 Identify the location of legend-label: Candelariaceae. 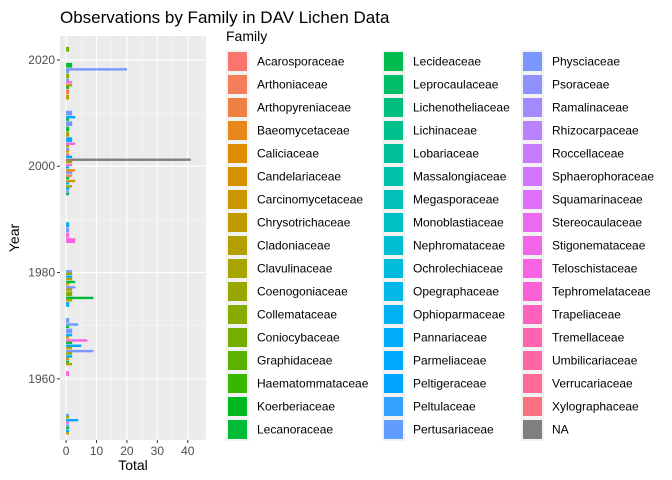
(299, 177).